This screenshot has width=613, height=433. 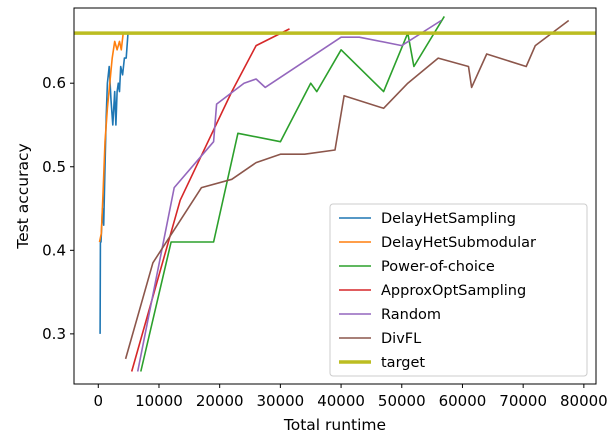 I want to click on y-axis-ticks: 0.3 0.4 0.5 0.6, so click(x=58, y=208).